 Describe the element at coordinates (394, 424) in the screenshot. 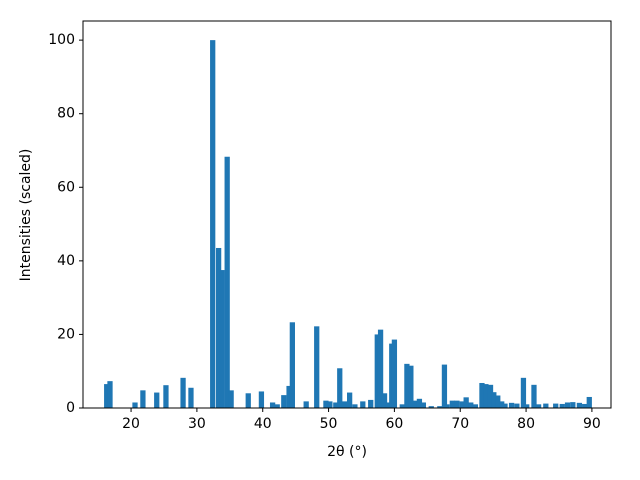

I see `x-tick-label: 60` at that location.